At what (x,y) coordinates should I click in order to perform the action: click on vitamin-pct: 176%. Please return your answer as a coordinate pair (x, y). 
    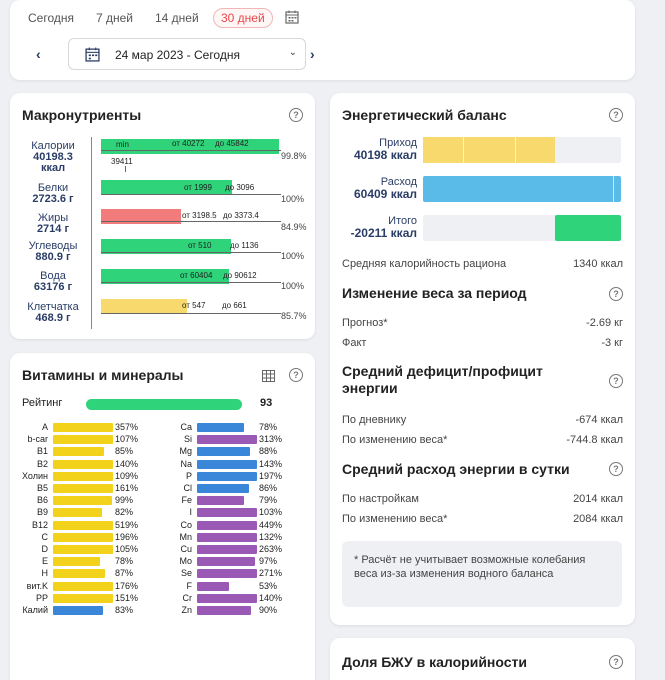
    Looking at the image, I should click on (127, 585).